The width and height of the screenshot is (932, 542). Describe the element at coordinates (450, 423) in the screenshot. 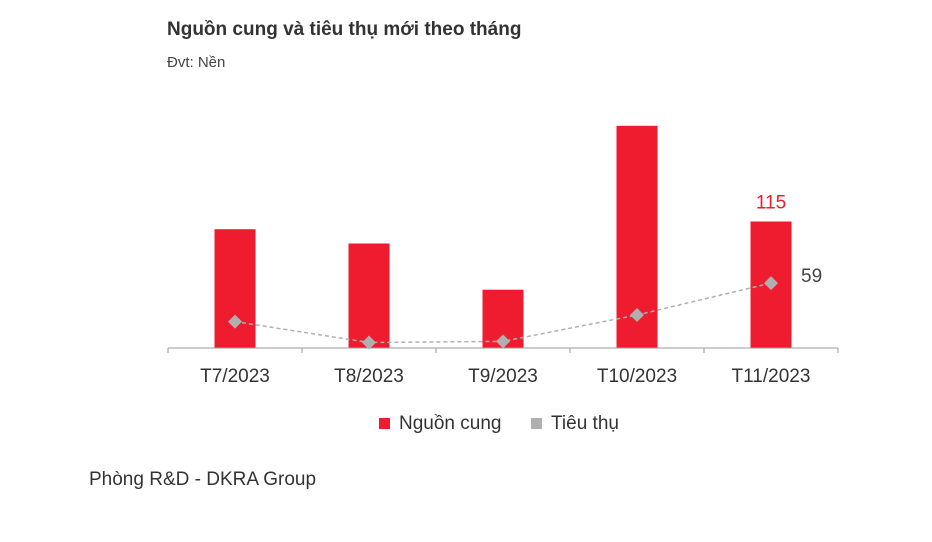

I see `legend-label-nguon-cung: Nguồn cung` at that location.